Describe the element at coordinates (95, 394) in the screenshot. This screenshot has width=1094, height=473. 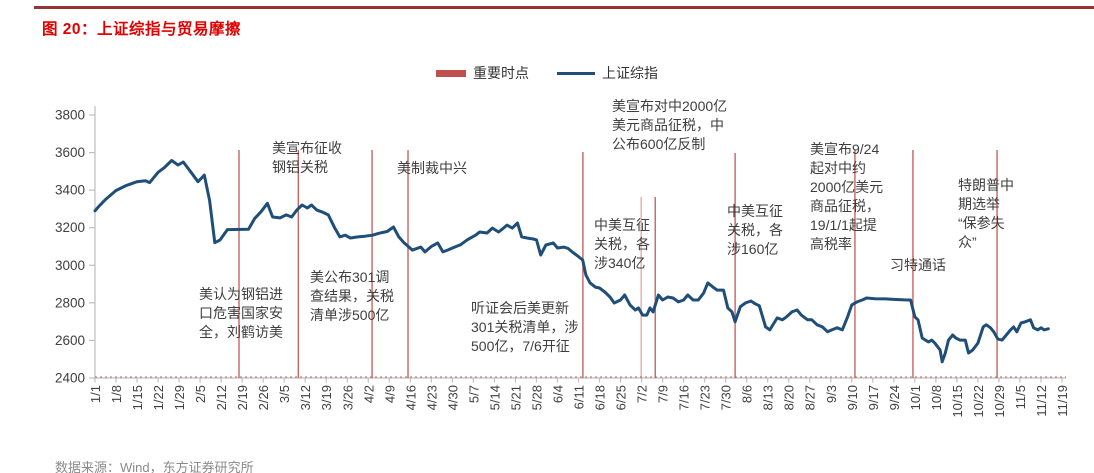
I see `x-tick-label: 1/1` at that location.